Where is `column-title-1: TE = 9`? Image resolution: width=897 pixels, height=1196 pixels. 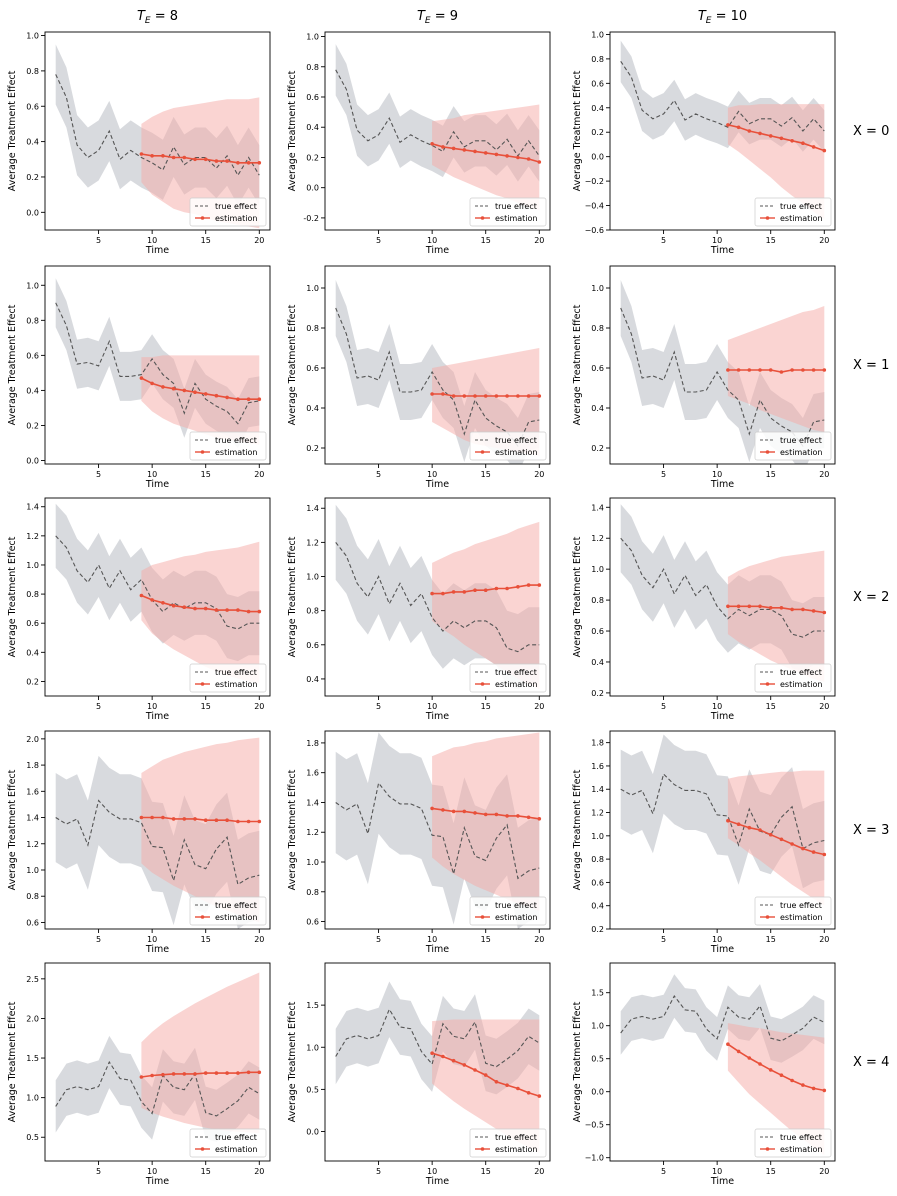 column-title-1: TE = 9 is located at coordinates (437, 17).